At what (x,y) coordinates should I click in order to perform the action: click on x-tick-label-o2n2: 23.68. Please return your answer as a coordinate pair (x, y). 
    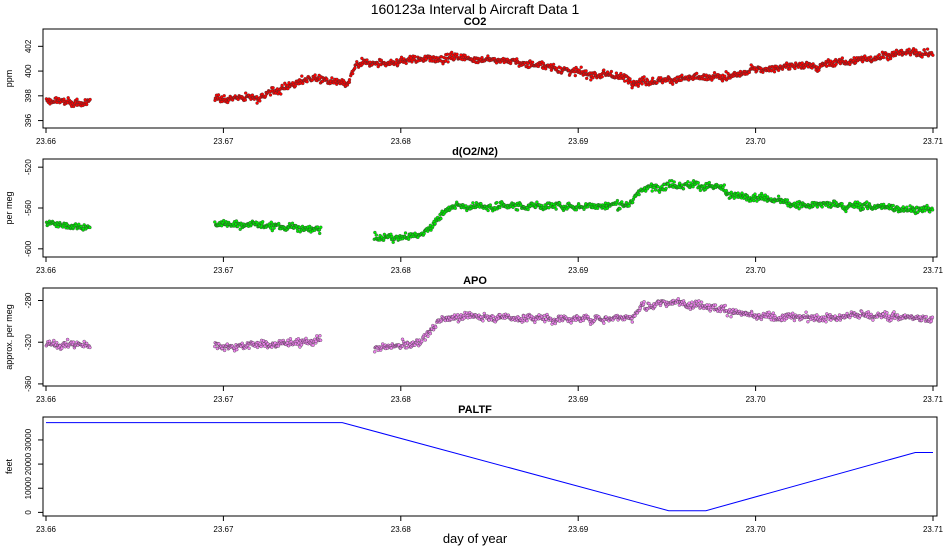
    Looking at the image, I should click on (401, 270).